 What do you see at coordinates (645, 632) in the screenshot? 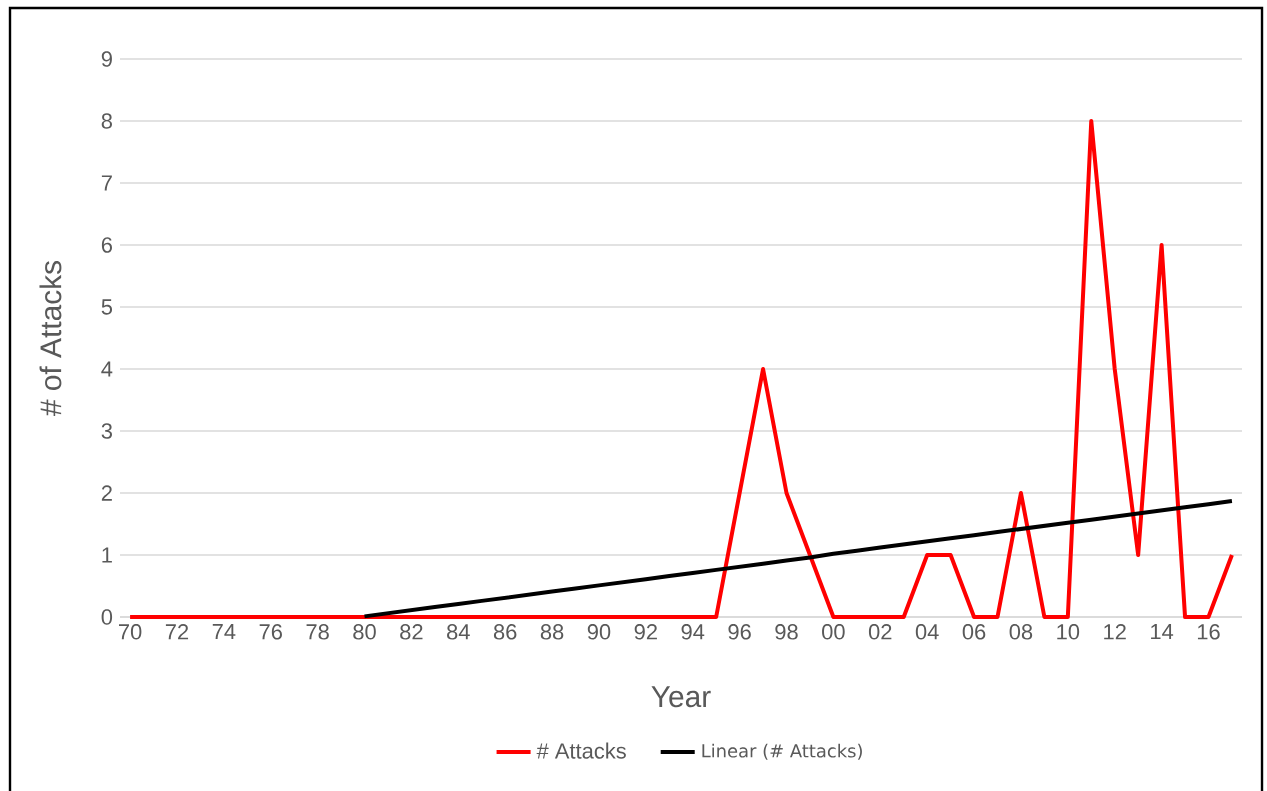
I see `x-tick-label: 92` at bounding box center [645, 632].